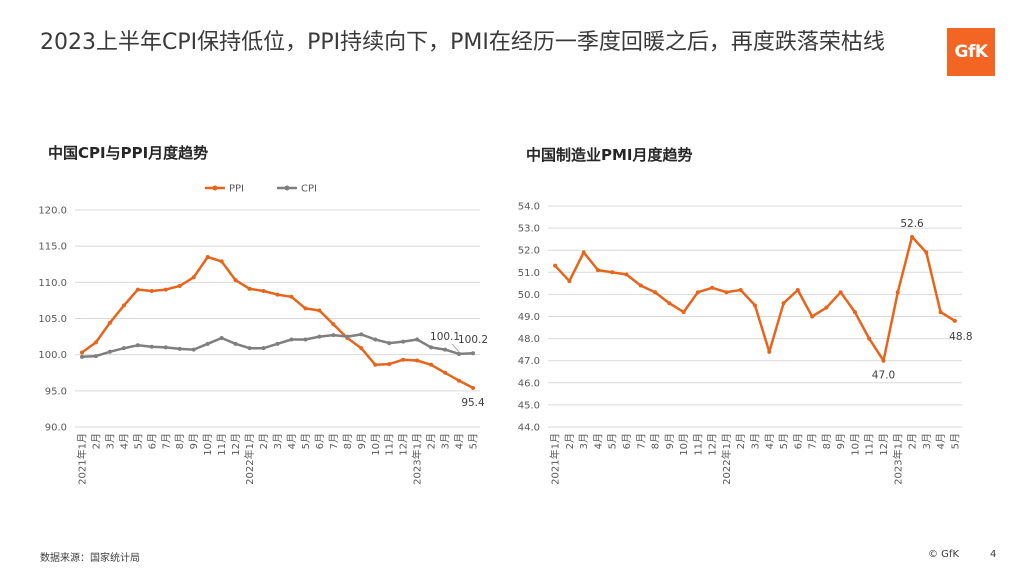 The image size is (1024, 576). Describe the element at coordinates (993, 554) in the screenshot. I see `page-number: 4` at that location.